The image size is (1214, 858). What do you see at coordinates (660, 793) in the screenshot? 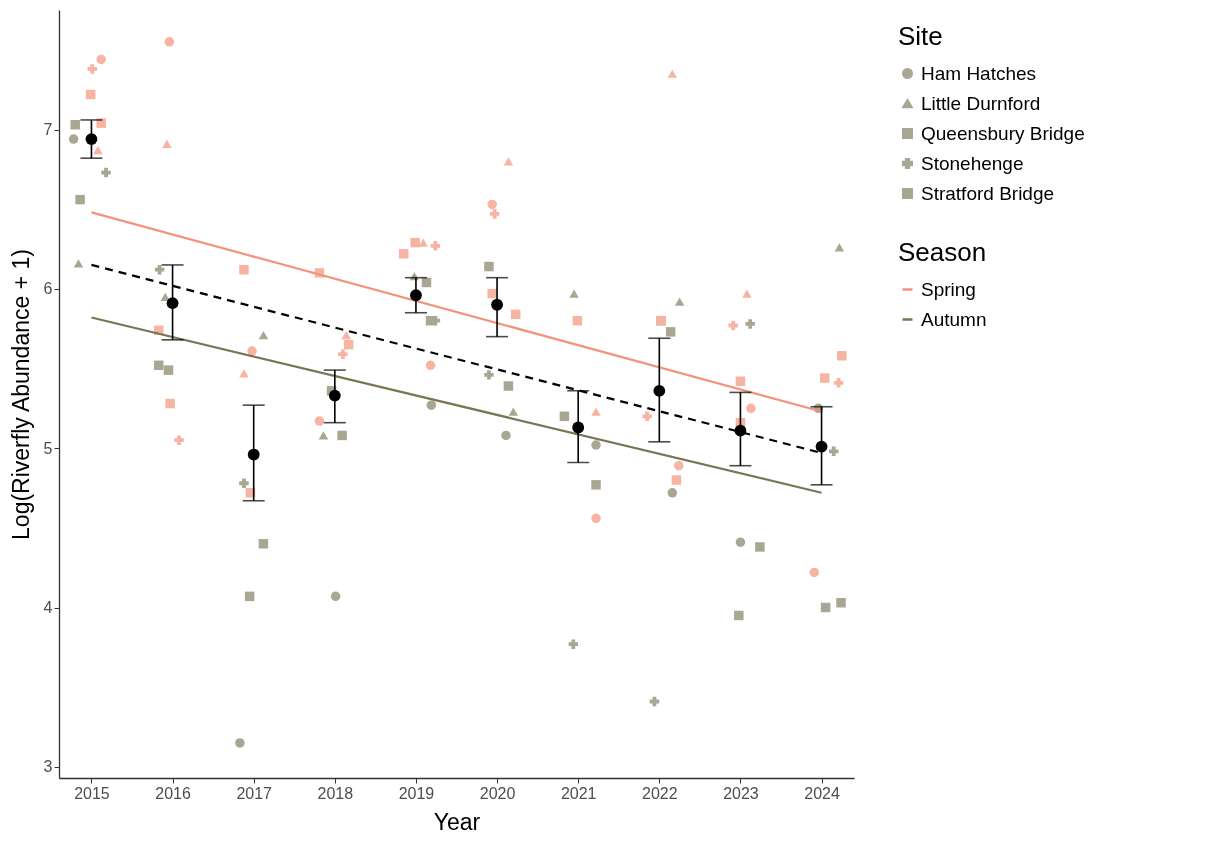
I see `x-tick-label: 2022` at bounding box center [660, 793].